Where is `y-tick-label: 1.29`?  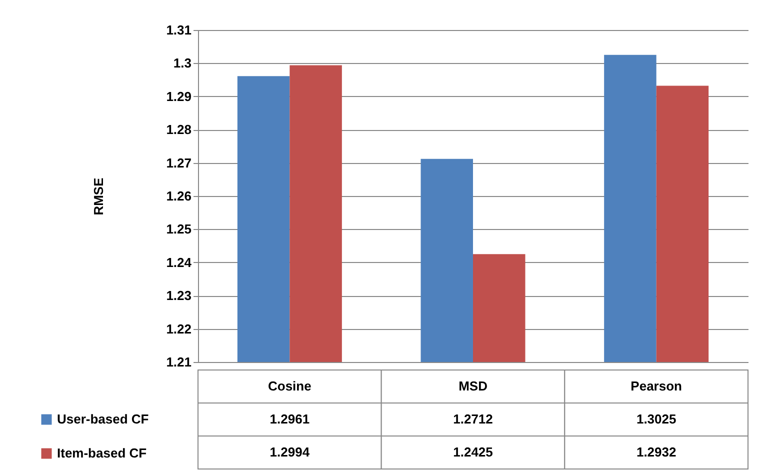
y-tick-label: 1.29 is located at coordinates (179, 96).